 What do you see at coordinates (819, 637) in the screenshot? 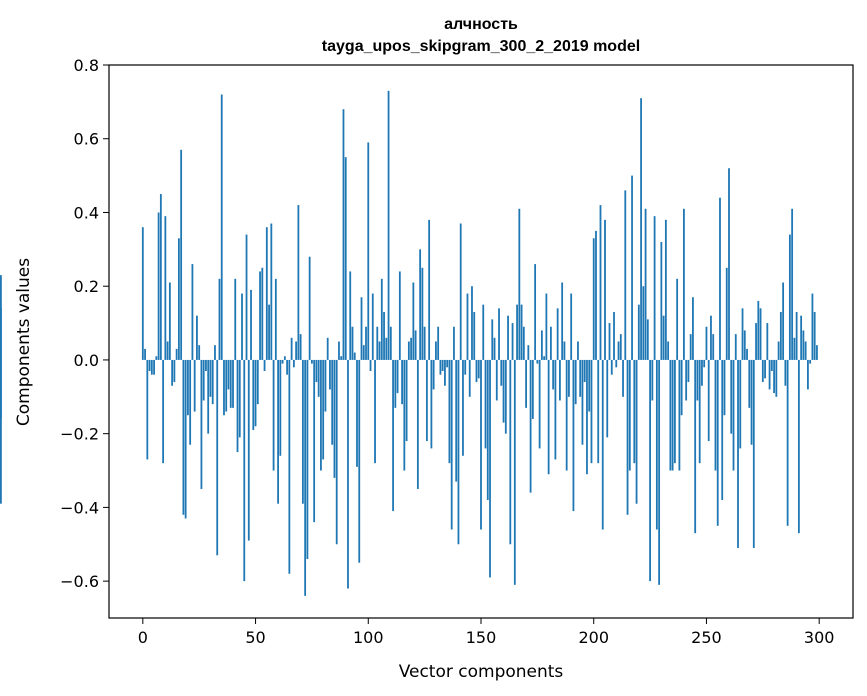
I see `x-tick-label: 300` at bounding box center [819, 637].